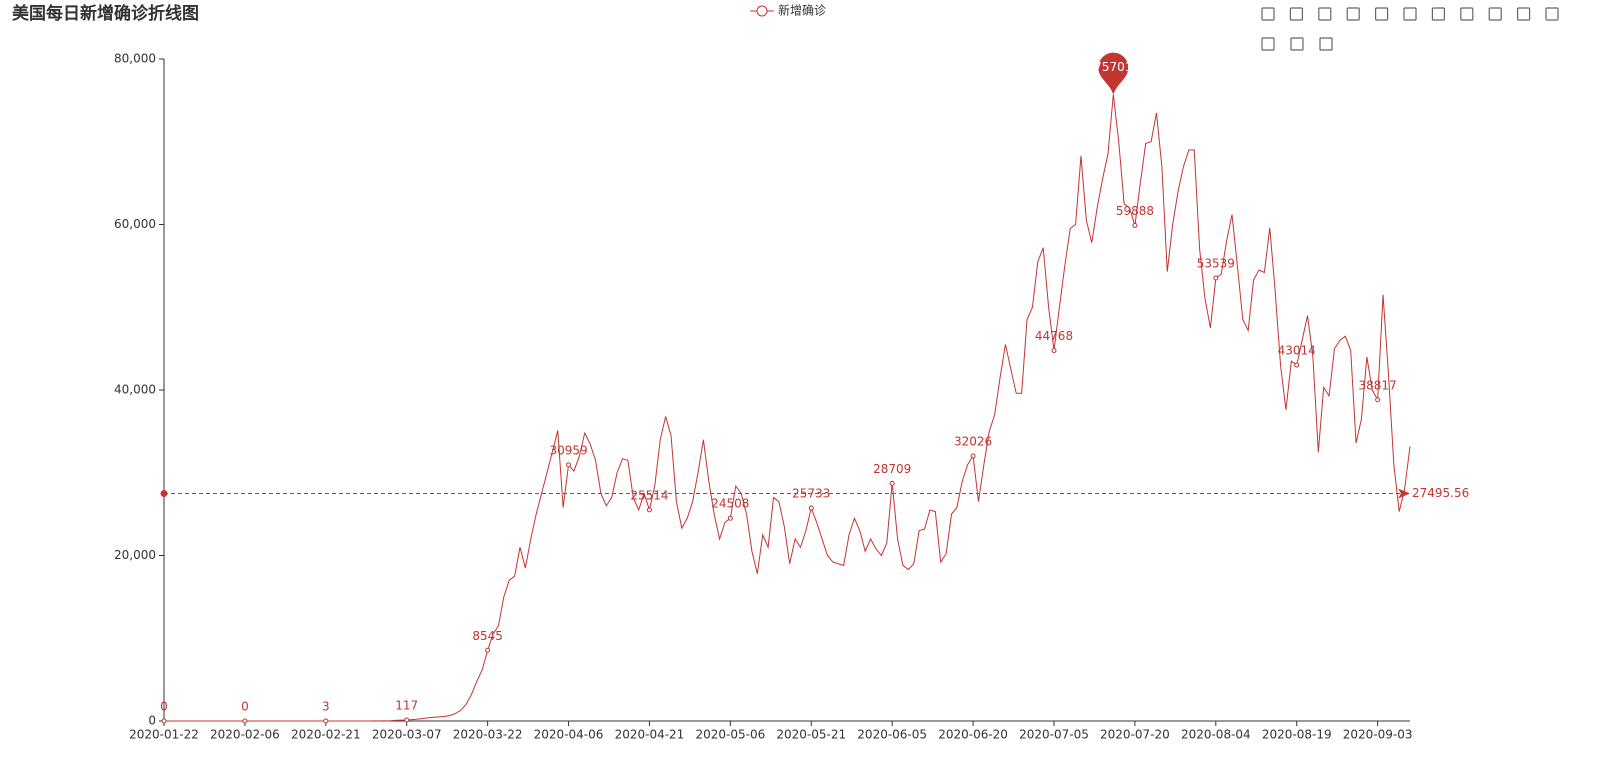 This screenshot has width=1609, height=769. Describe the element at coordinates (1297, 351) in the screenshot. I see `value-label: 43014` at that location.